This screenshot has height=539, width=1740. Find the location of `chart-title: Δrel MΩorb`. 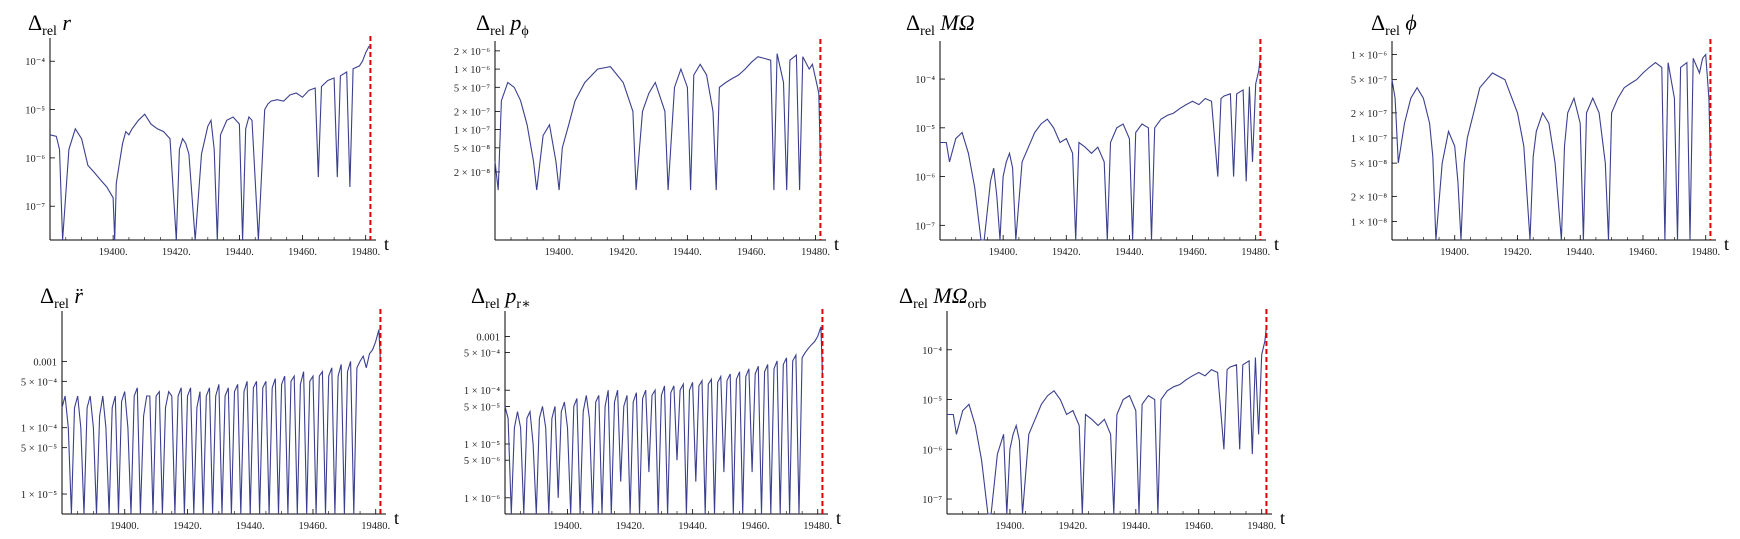

chart-title: Δrel MΩorb is located at coordinates (942, 297).